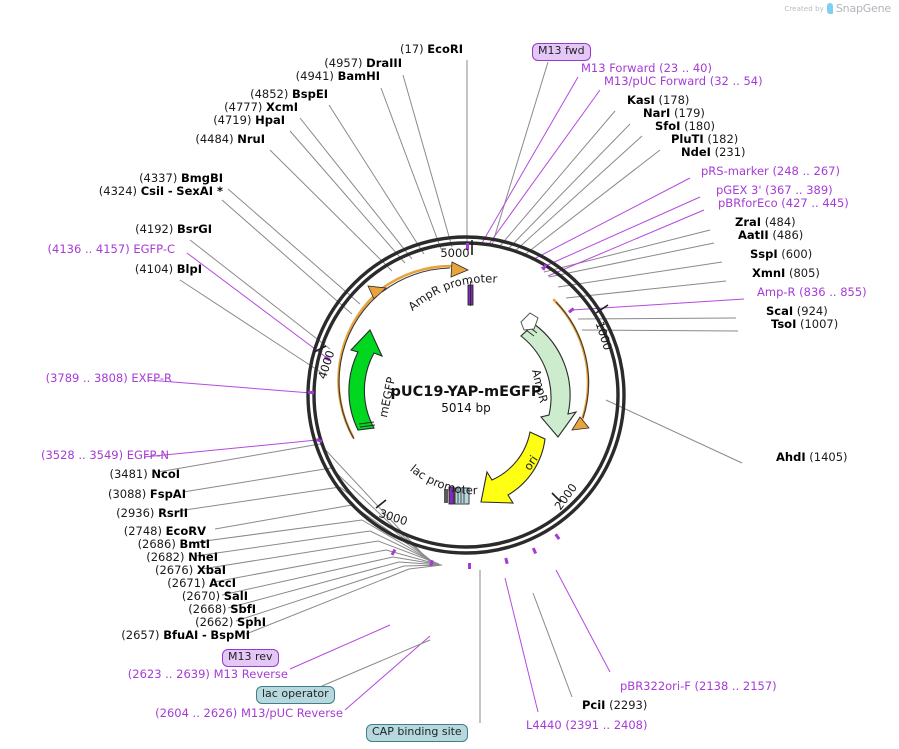  I want to click on primer-label-M13-pUC-Reverse: (2604 .. 2626) M13/pUC Reverse, so click(249, 713).